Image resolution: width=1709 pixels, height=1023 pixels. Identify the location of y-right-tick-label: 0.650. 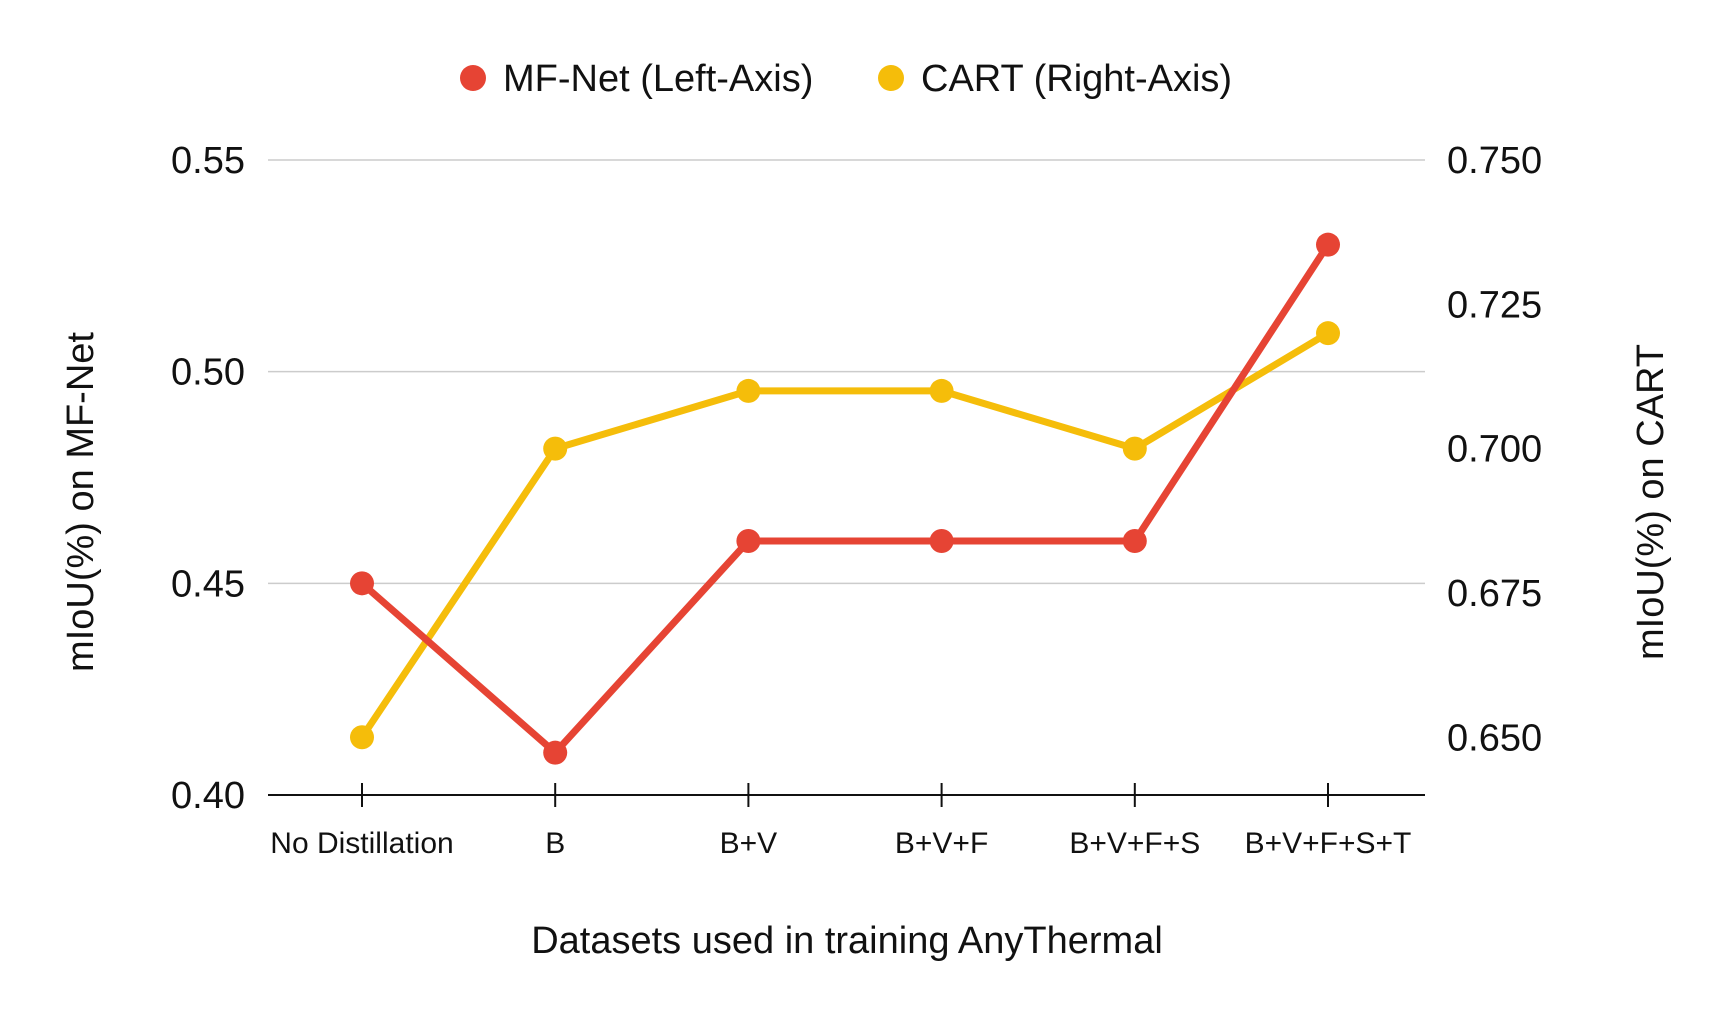
(1494, 738).